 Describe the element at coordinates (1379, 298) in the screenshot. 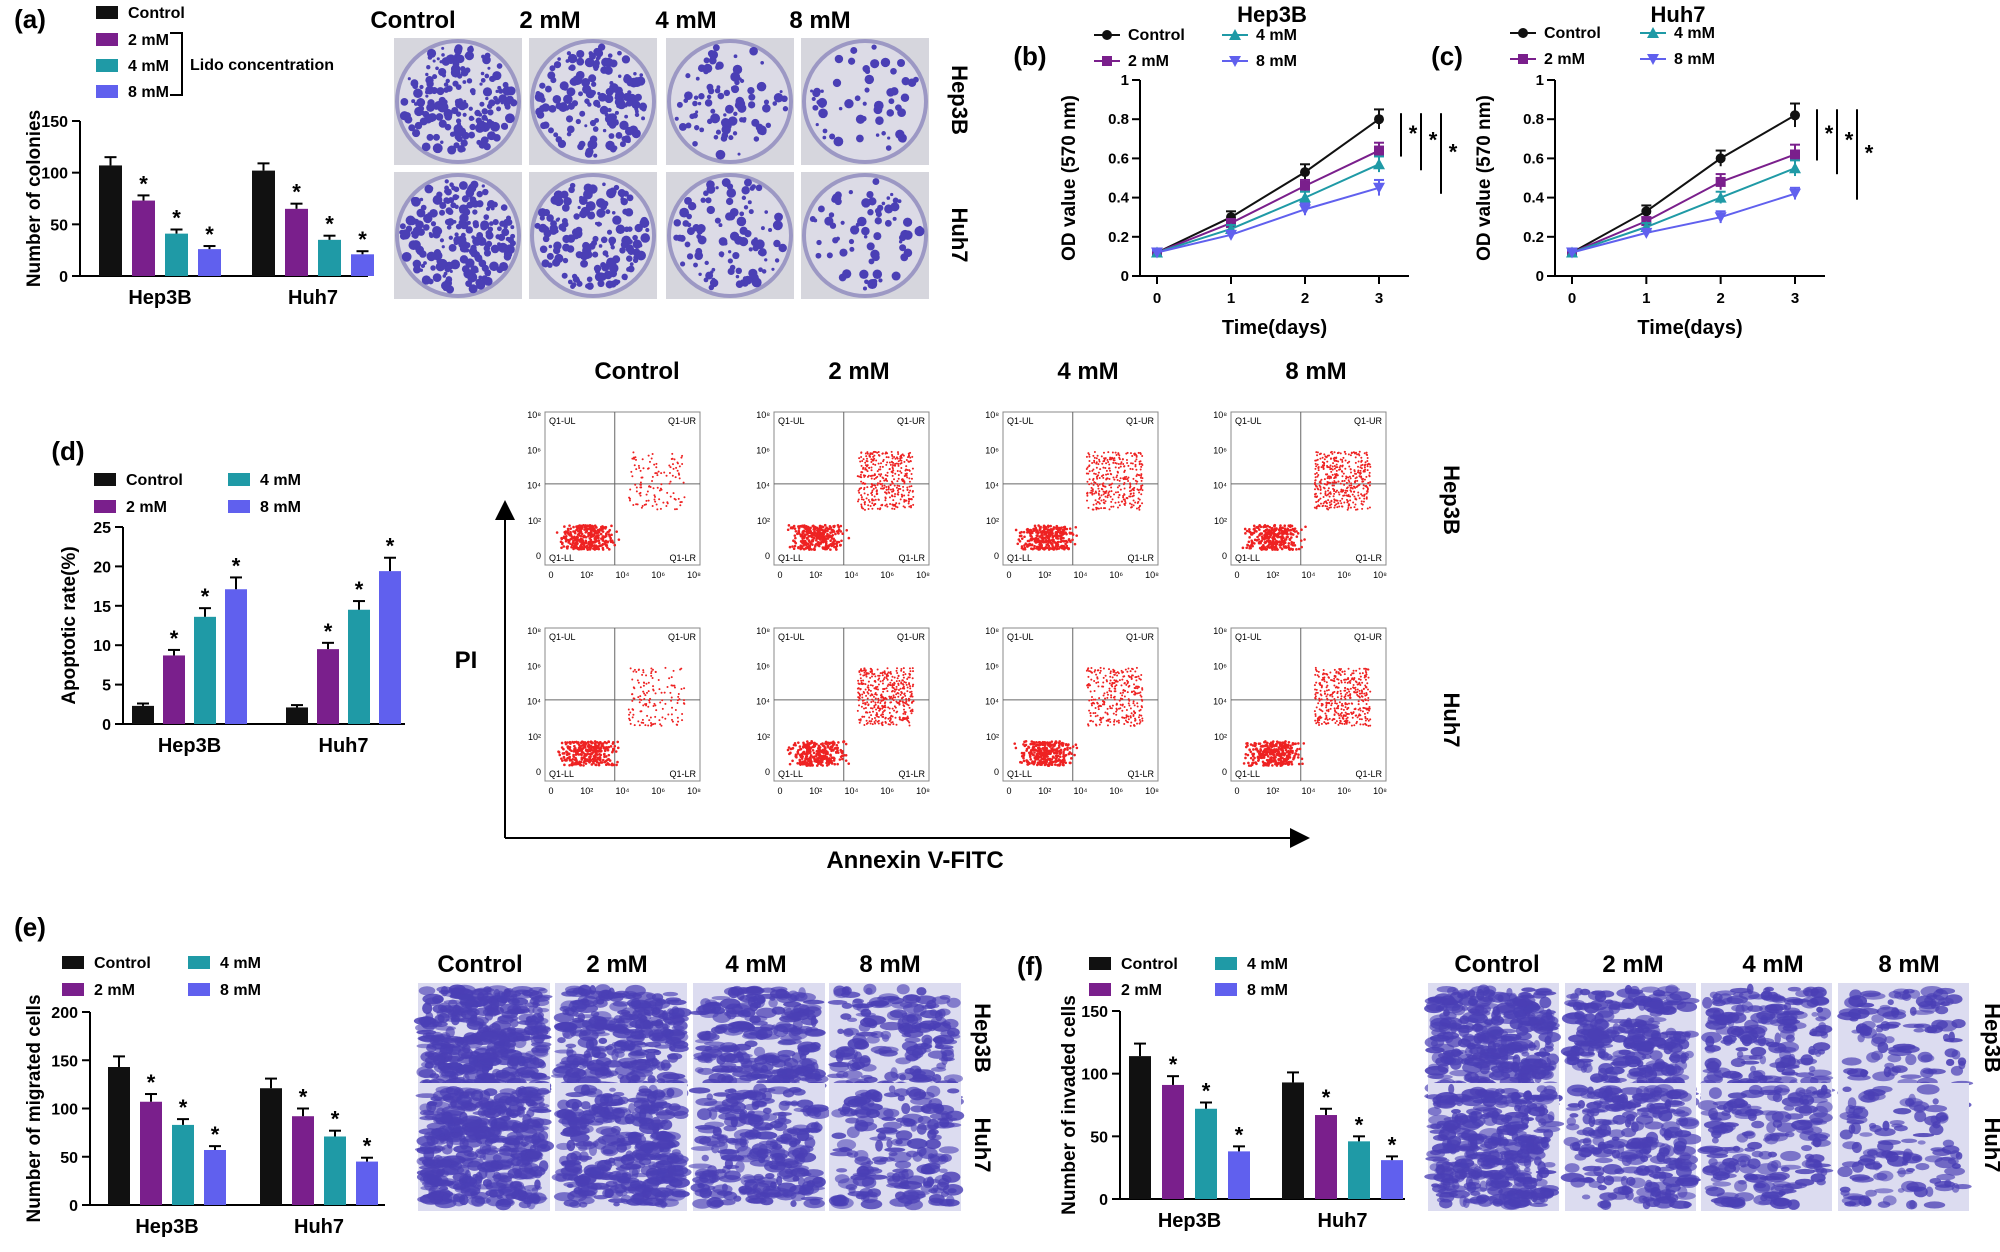

I see `x-tick-label: 3` at that location.